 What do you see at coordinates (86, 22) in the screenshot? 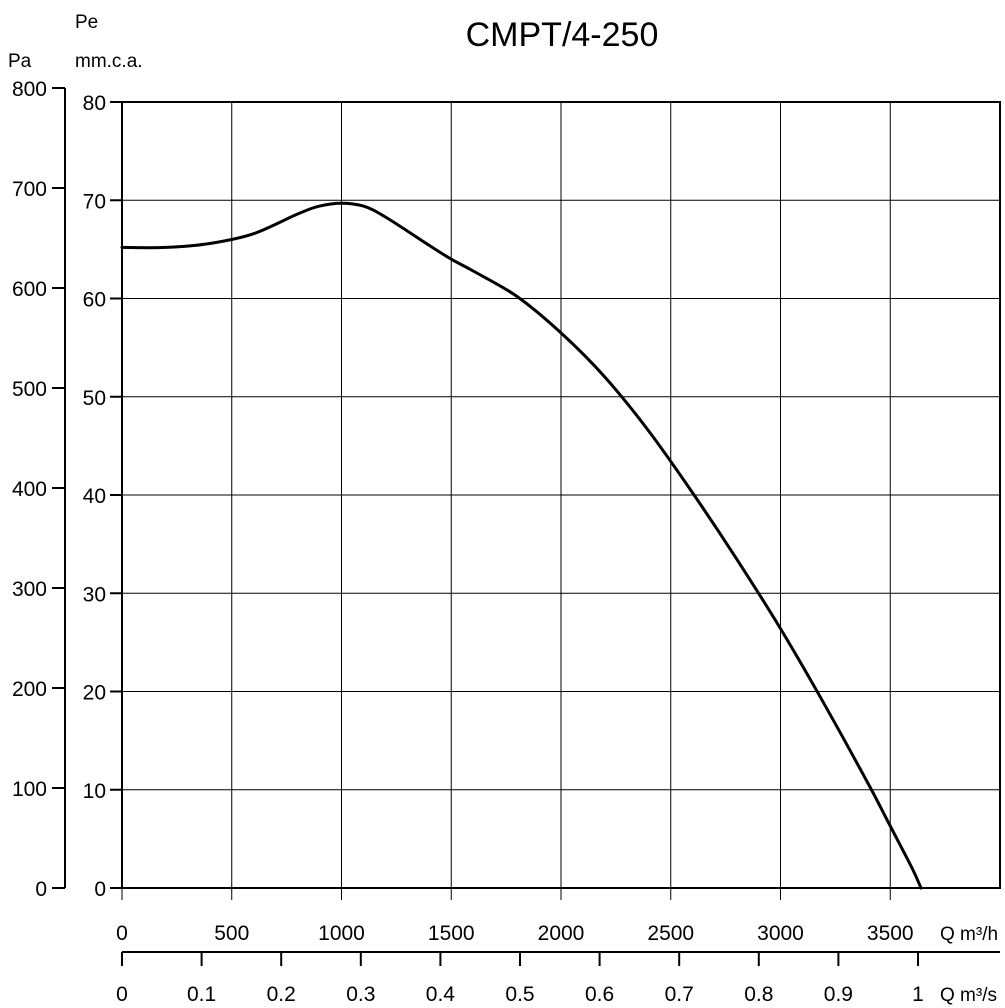
I see `y-axis-pe-label: Pe` at bounding box center [86, 22].